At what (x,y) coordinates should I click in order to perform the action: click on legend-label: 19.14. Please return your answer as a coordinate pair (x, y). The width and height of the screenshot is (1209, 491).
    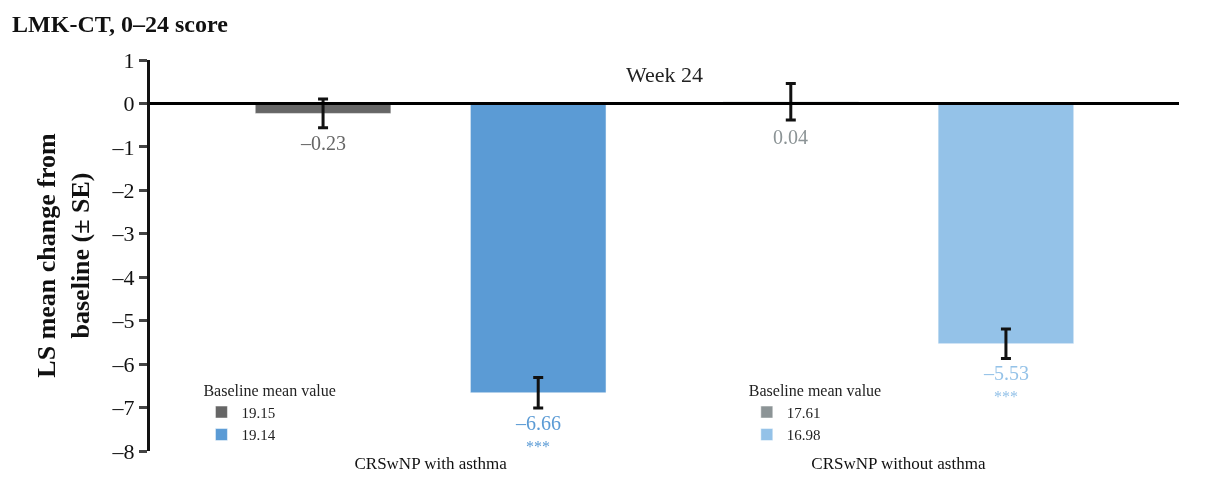
    Looking at the image, I should click on (258, 435).